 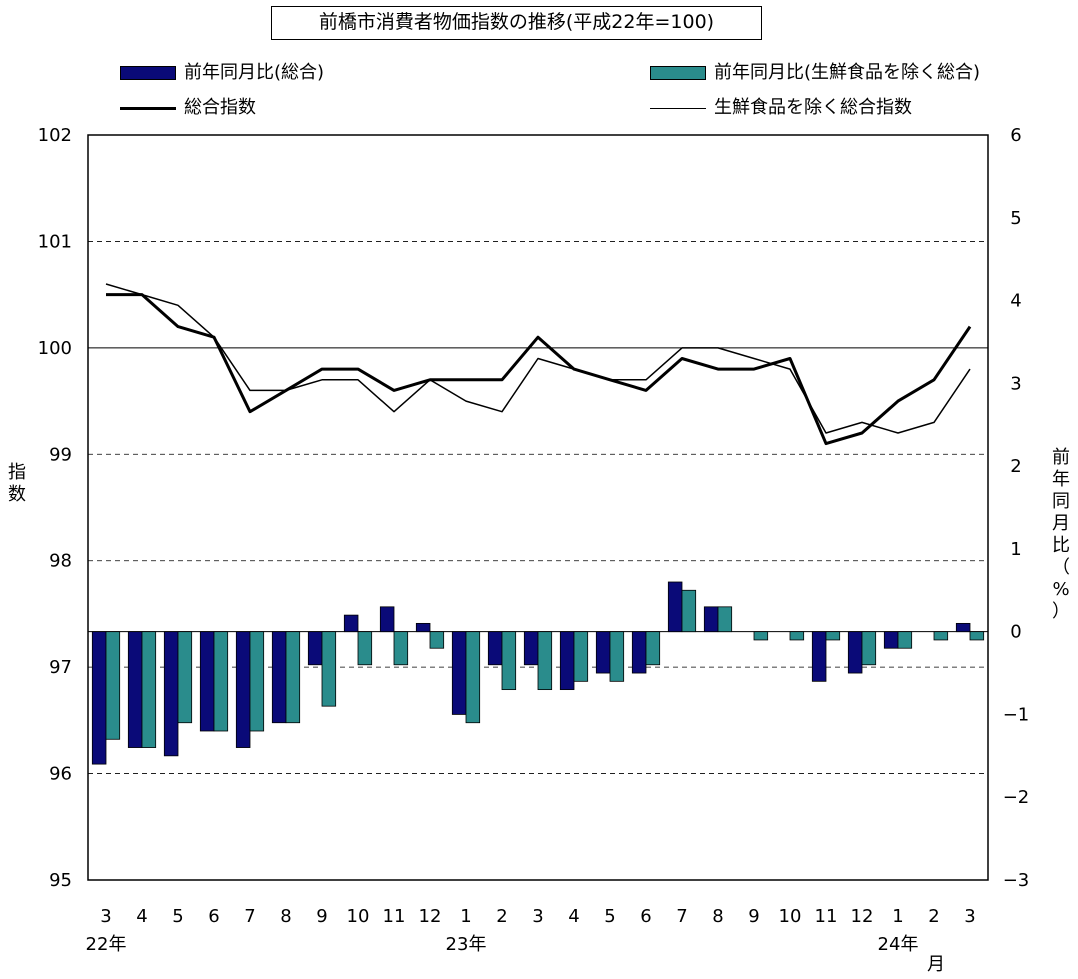 What do you see at coordinates (1015, 301) in the screenshot?
I see `right-tick-label: 4` at bounding box center [1015, 301].